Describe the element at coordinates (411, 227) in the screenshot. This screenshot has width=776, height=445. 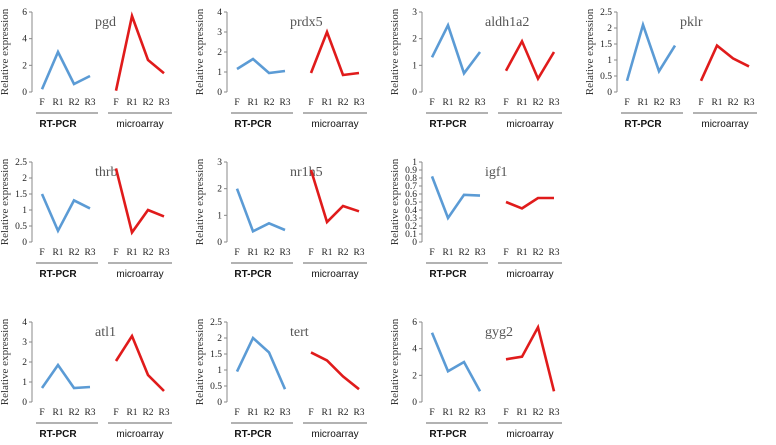
I see `y-tick-label: 0.2` at that location.